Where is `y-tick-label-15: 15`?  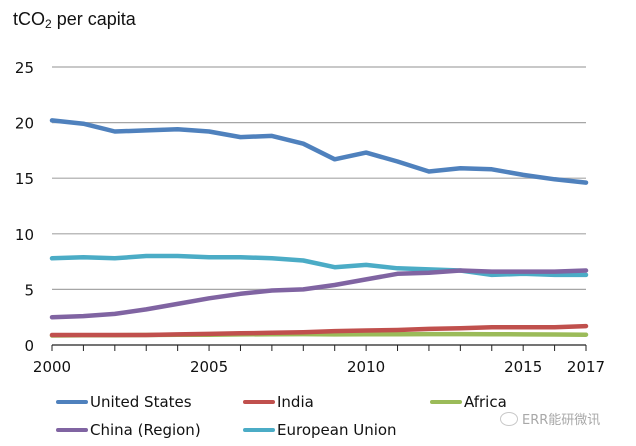 y-tick-label-15: 15 is located at coordinates (24, 179).